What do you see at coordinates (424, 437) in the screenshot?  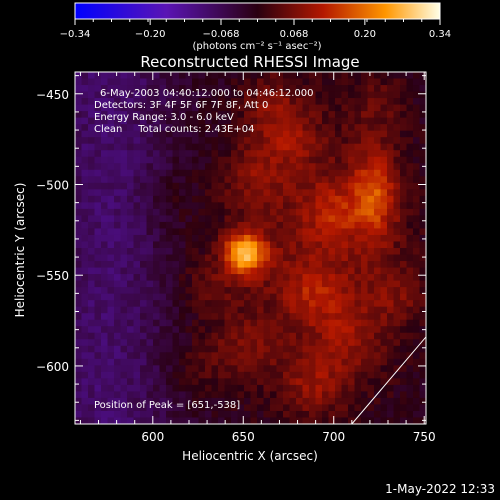 I see `x-tick-label: 750` at bounding box center [424, 437].